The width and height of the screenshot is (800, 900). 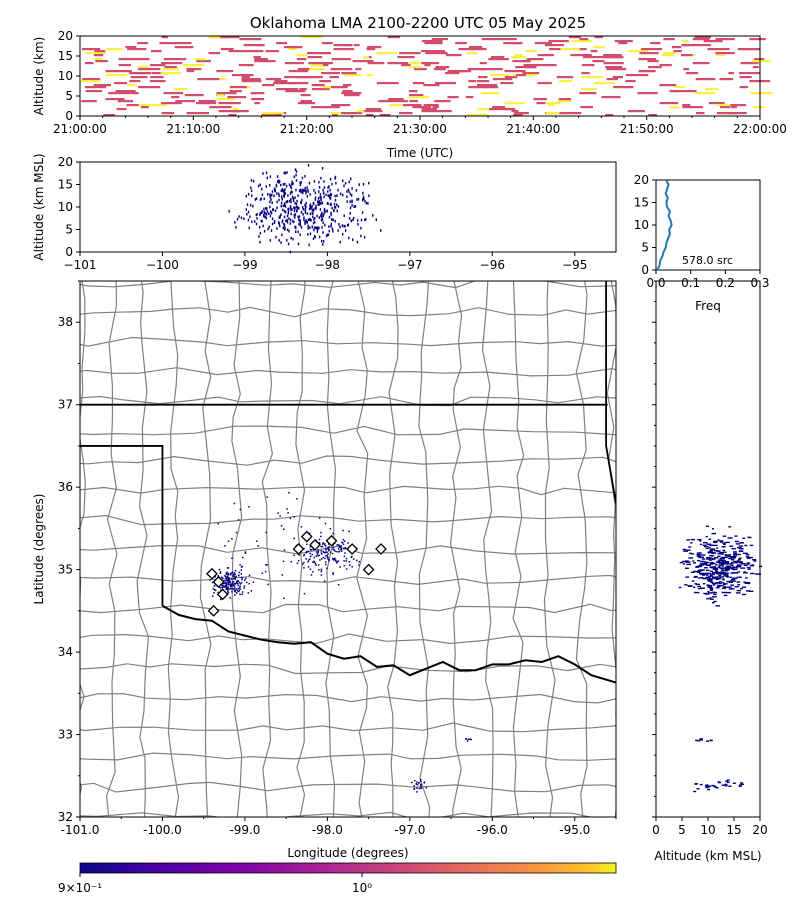 I want to click on colorbar-bar, so click(x=348, y=868).